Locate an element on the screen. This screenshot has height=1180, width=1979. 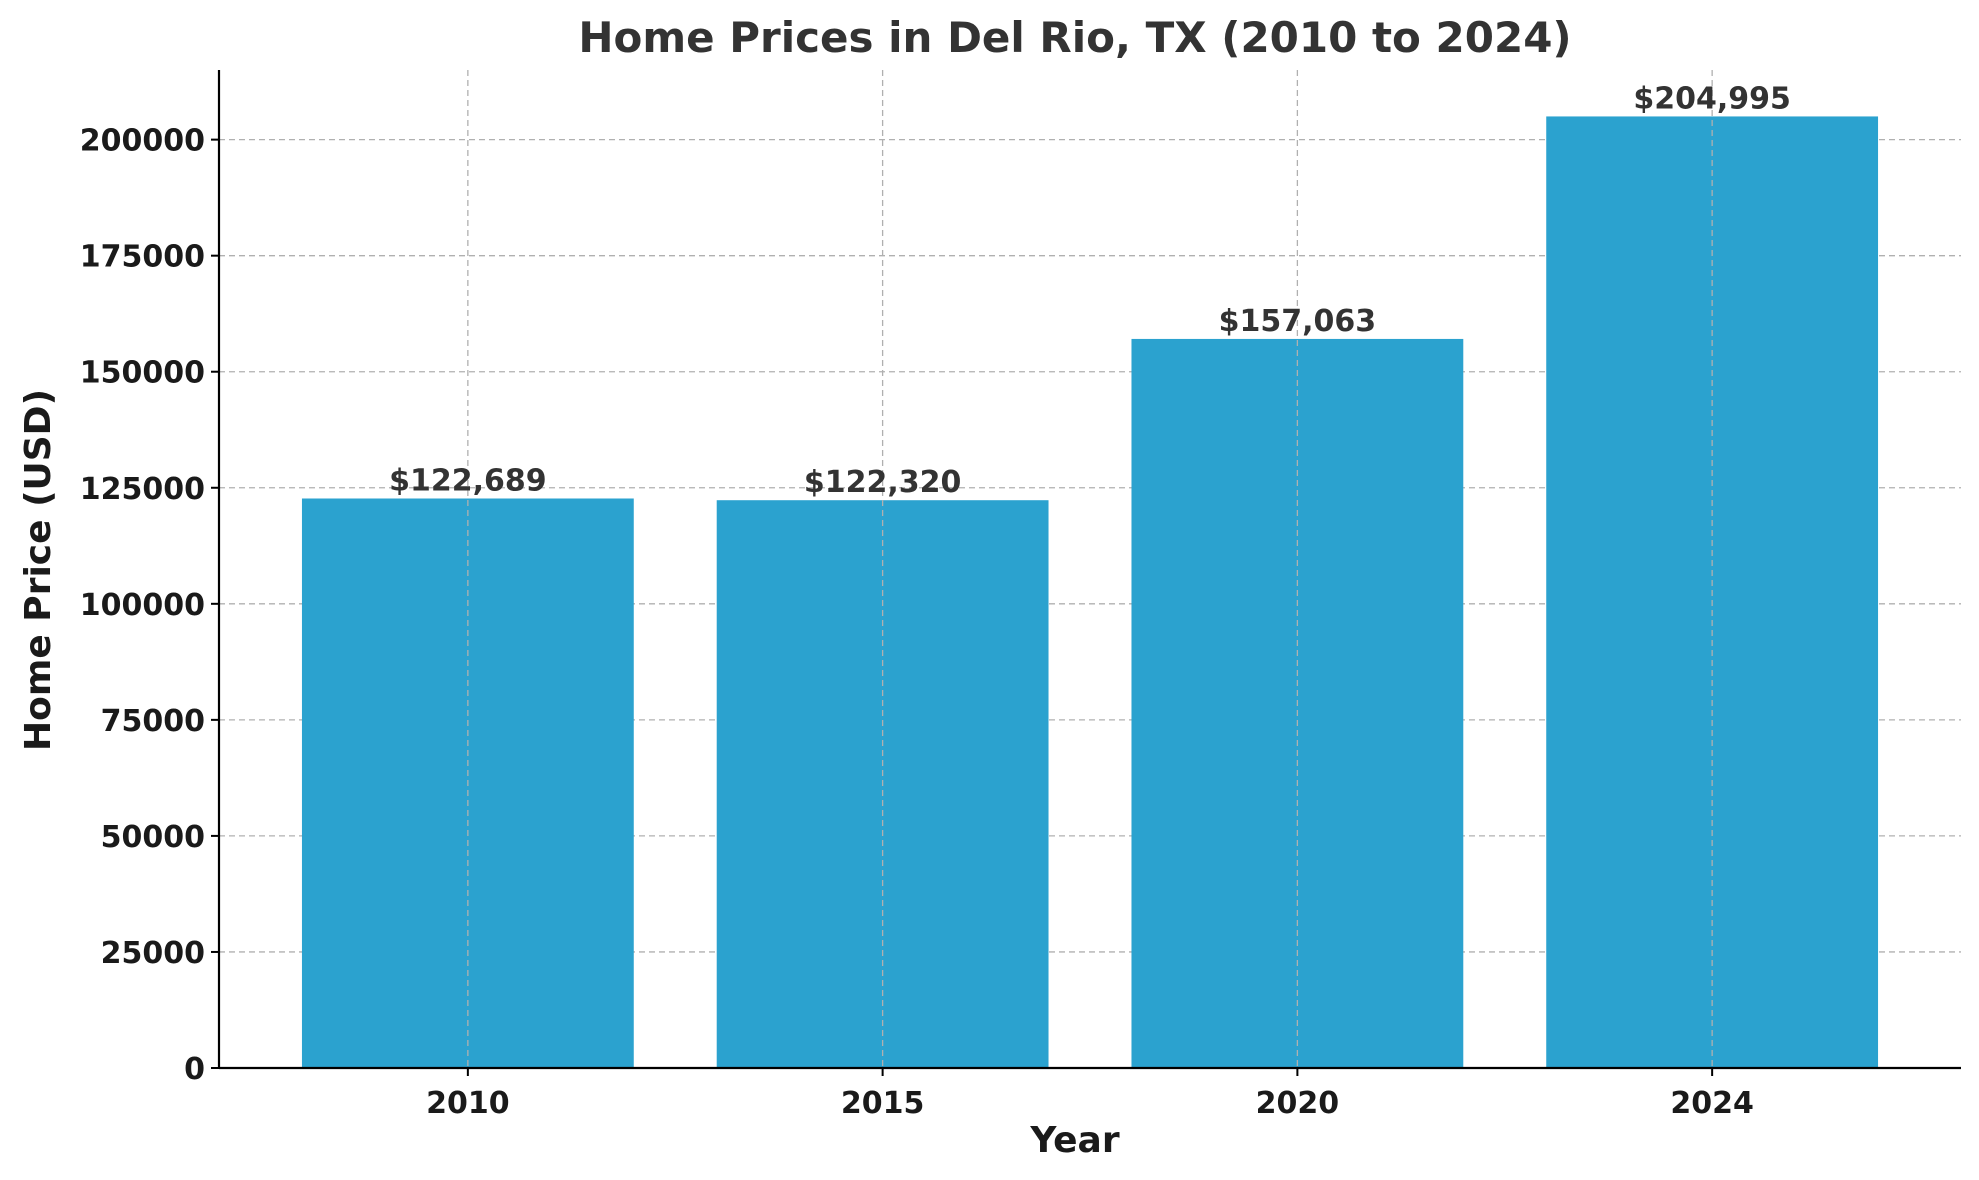
y-tick-label: 100000 is located at coordinates (142, 605).